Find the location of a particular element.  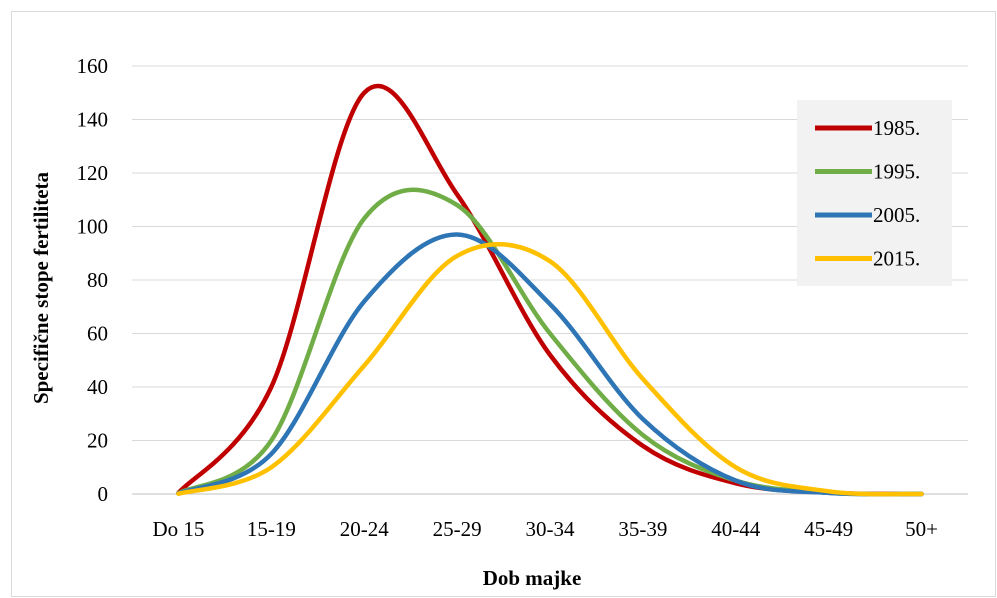

y-tick-label: 160 is located at coordinates (93, 66).